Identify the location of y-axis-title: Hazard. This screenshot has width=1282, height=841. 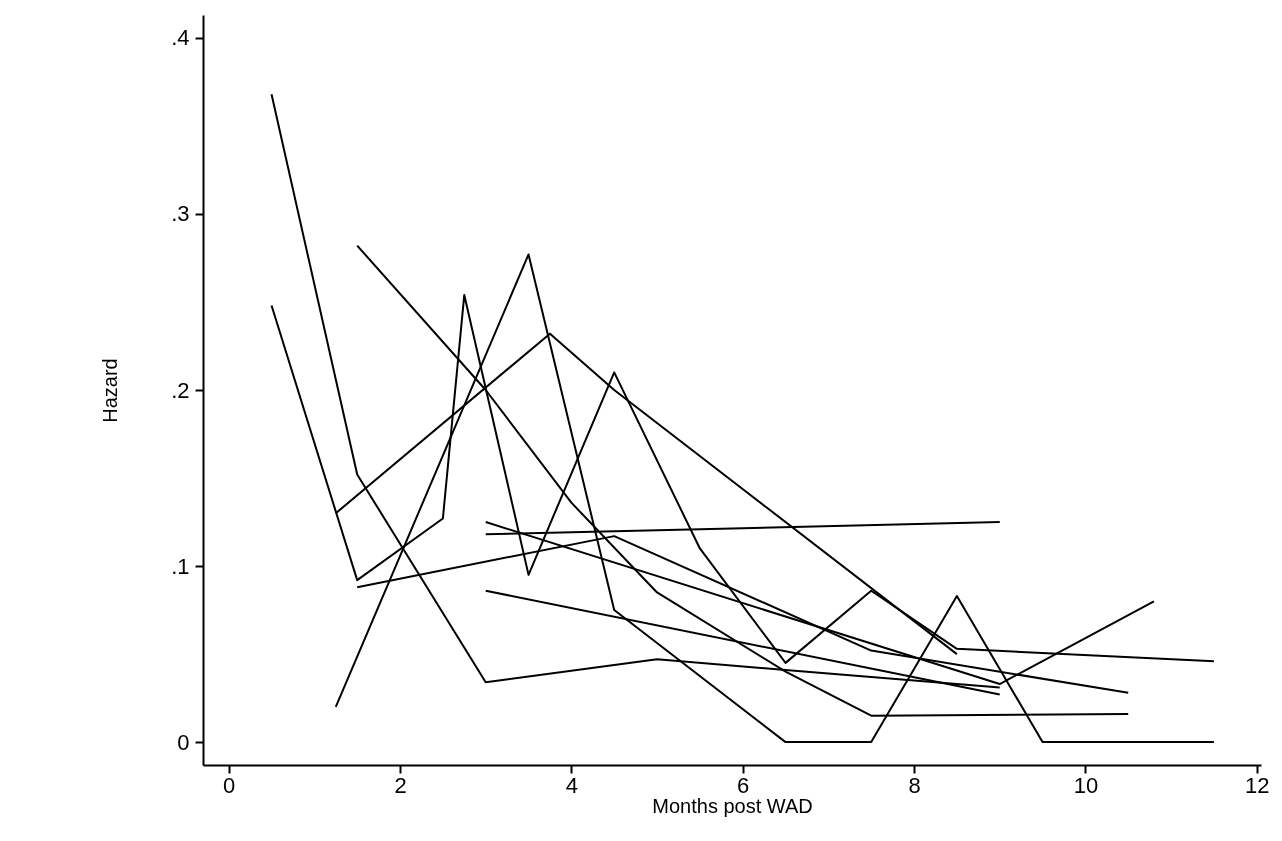
(110, 390).